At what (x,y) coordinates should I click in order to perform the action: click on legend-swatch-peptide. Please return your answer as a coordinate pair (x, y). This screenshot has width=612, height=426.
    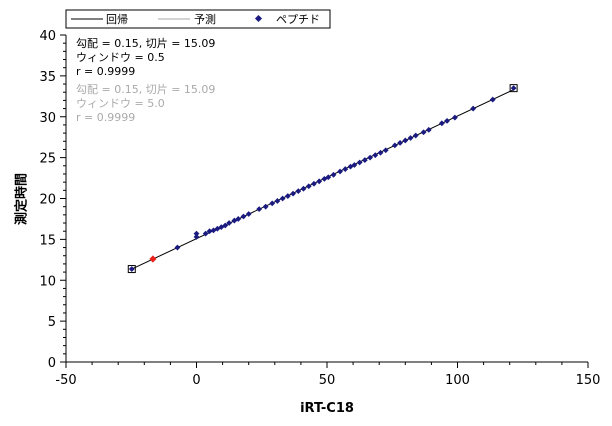
    Looking at the image, I should click on (258, 18).